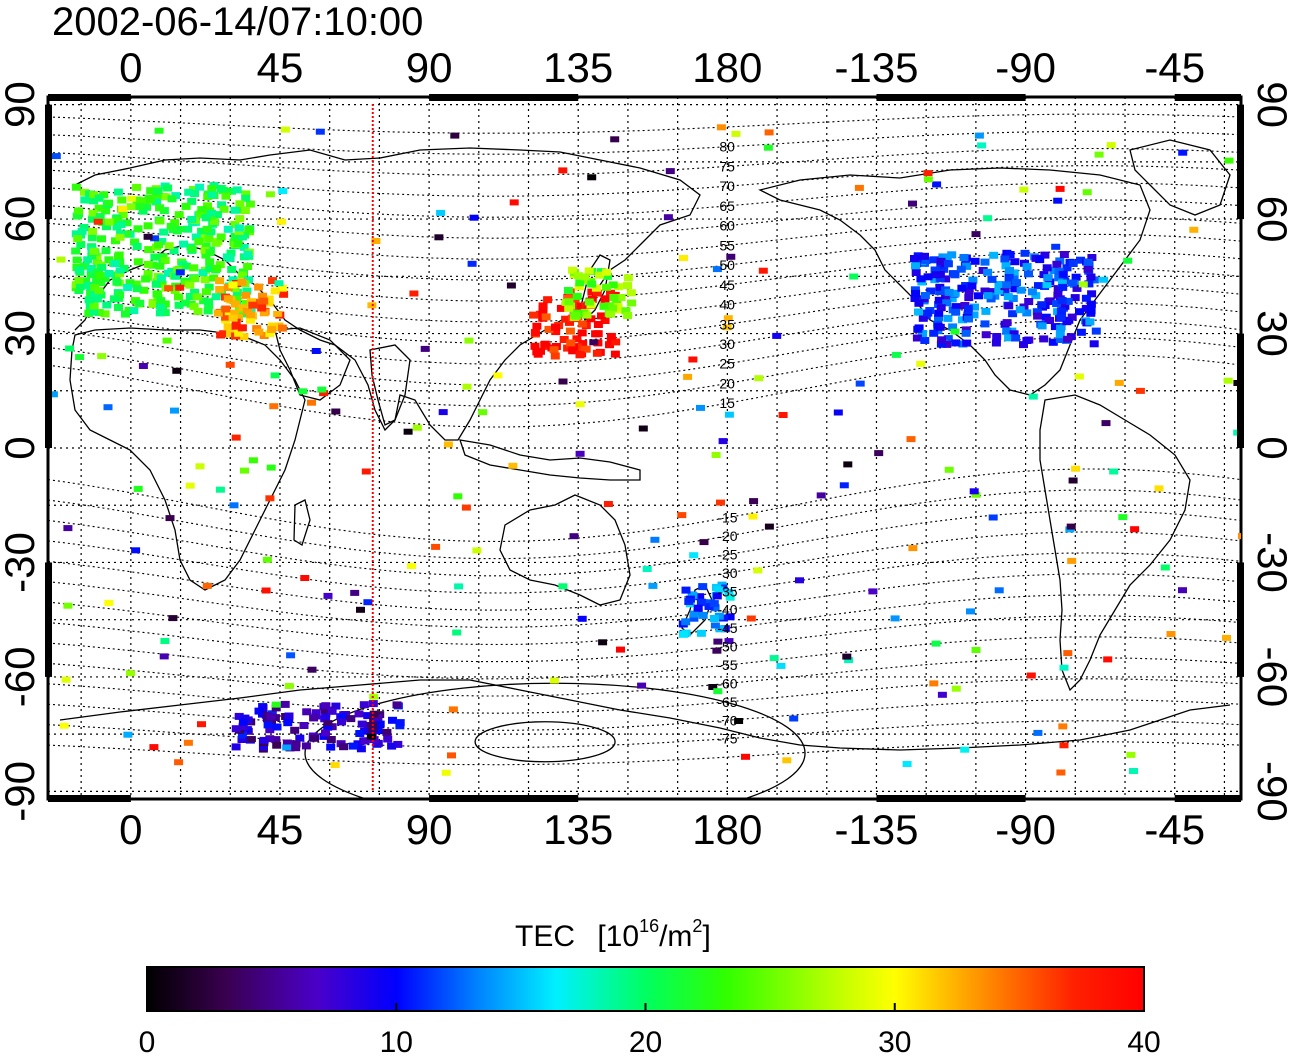 The image size is (1292, 1057). I want to click on coast-north-america, so click(954, 281).